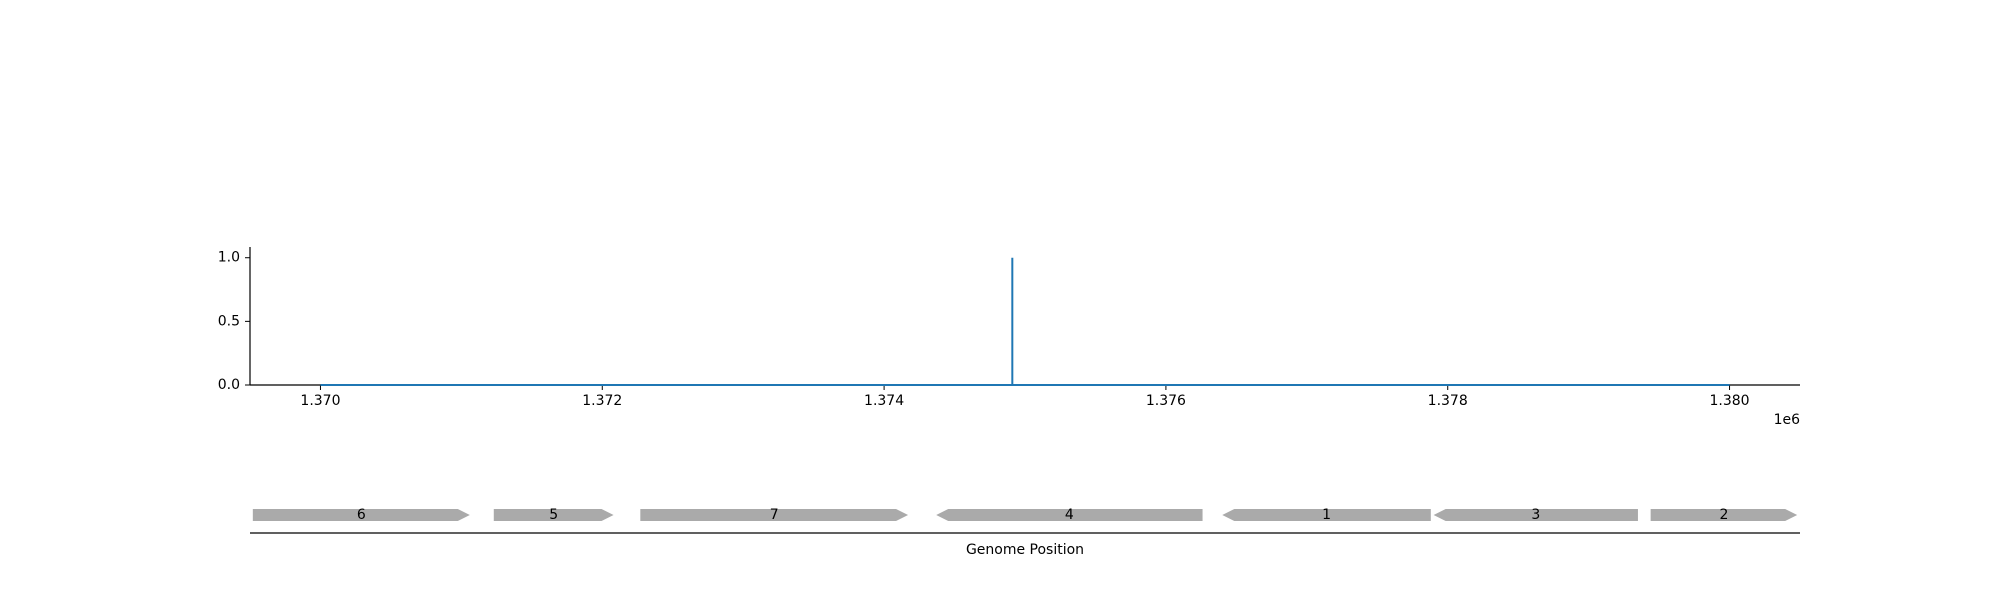 The width and height of the screenshot is (2000, 600). I want to click on y-tick-label: 0.0, so click(229, 385).